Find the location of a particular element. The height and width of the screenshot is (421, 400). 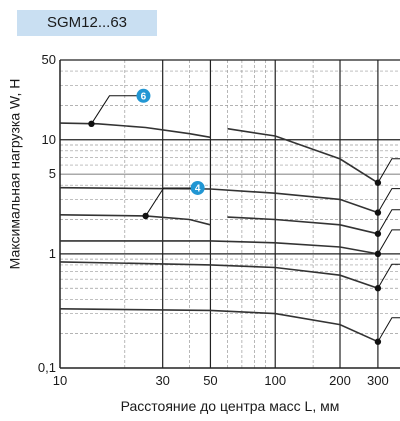

x-tick-label: 10 is located at coordinates (60, 380).